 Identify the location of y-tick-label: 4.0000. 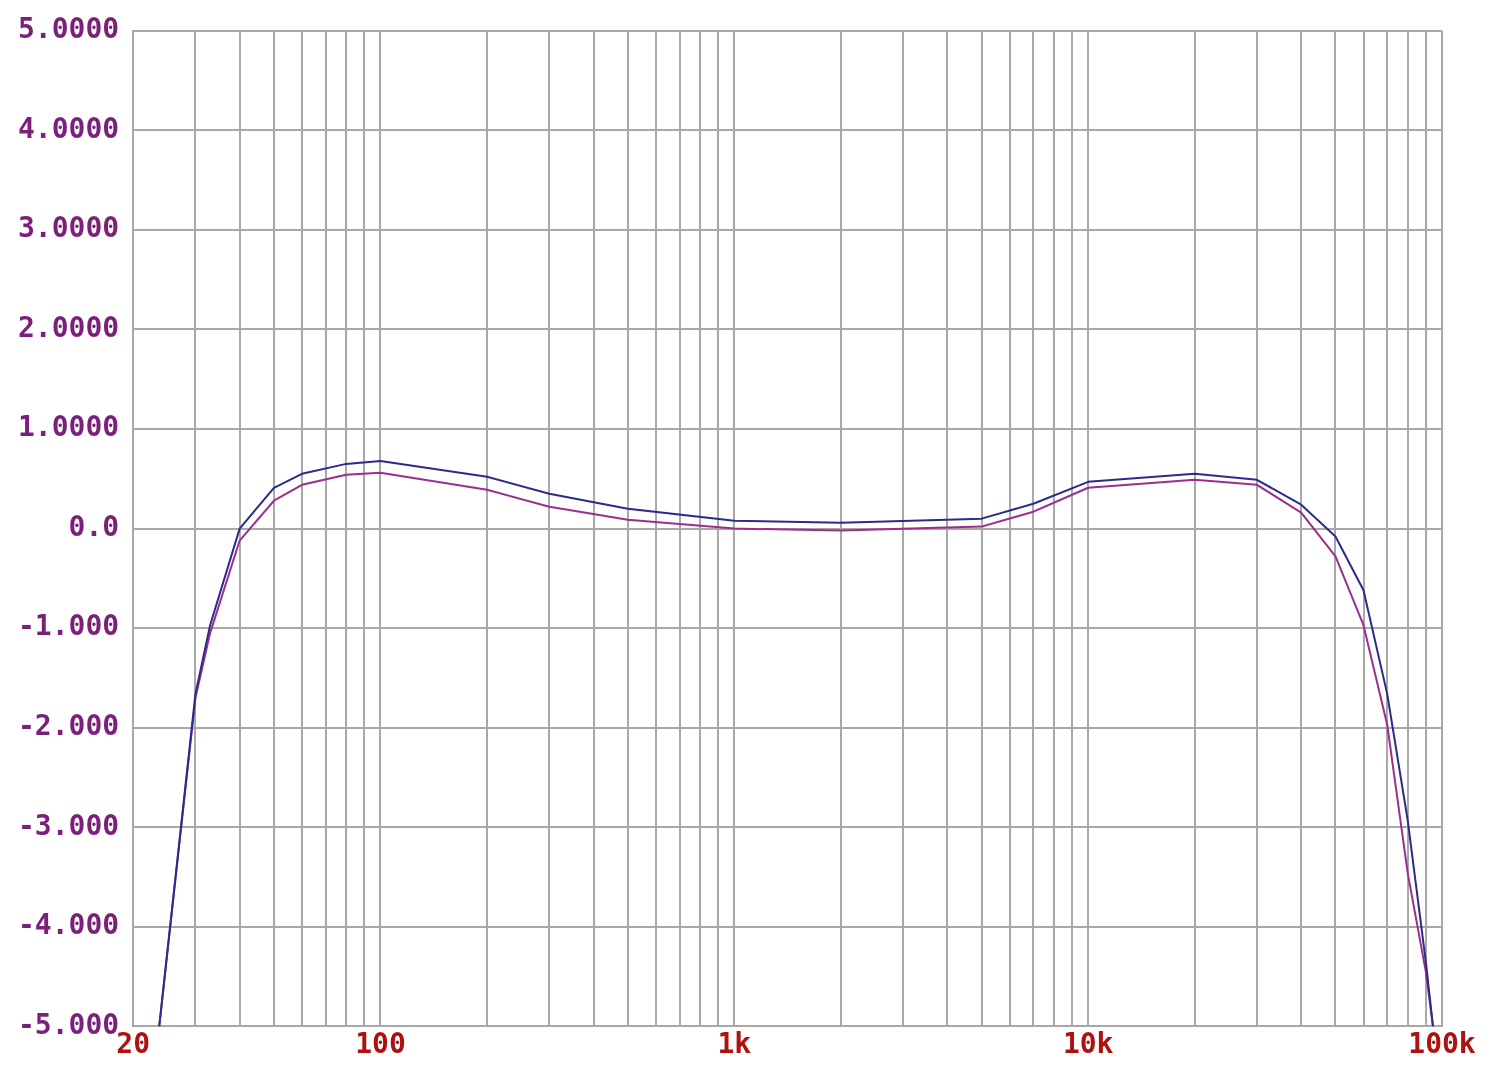
(68, 128).